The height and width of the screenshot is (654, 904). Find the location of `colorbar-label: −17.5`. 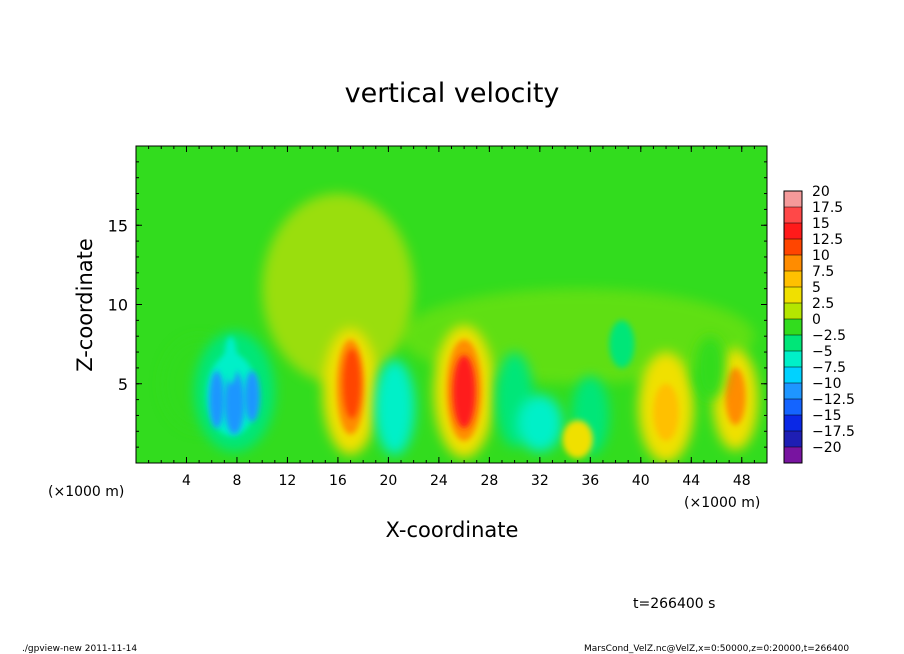

colorbar-label: −17.5 is located at coordinates (833, 432).